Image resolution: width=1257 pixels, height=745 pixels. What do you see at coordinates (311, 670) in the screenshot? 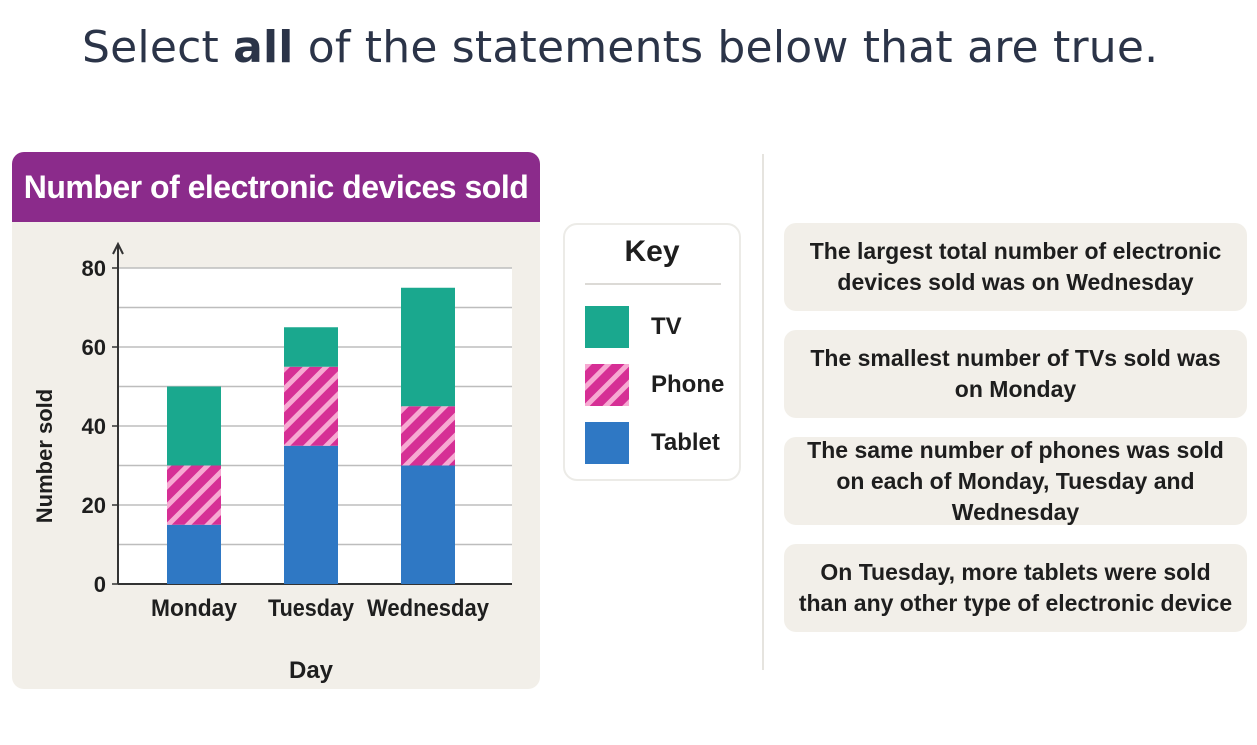
I see `x-axis-label: Day` at bounding box center [311, 670].